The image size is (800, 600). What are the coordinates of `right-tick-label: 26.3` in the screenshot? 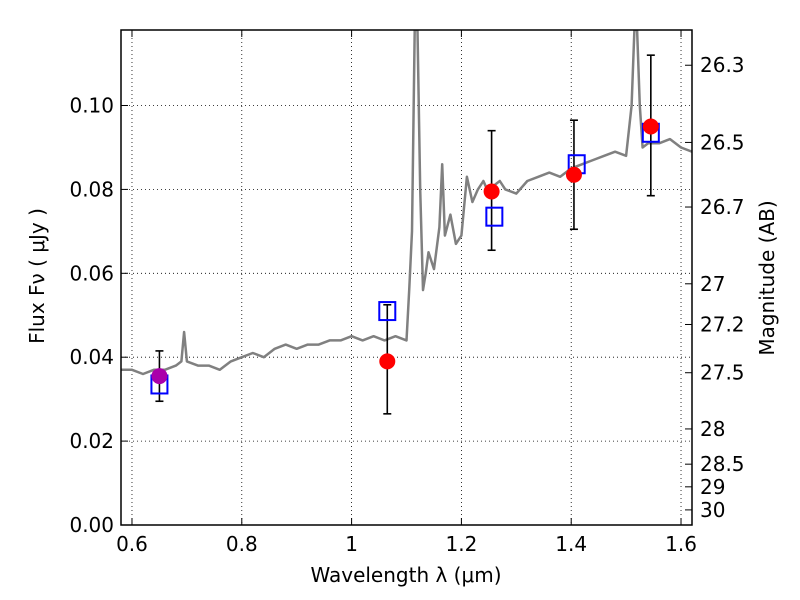 It's located at (722, 65).